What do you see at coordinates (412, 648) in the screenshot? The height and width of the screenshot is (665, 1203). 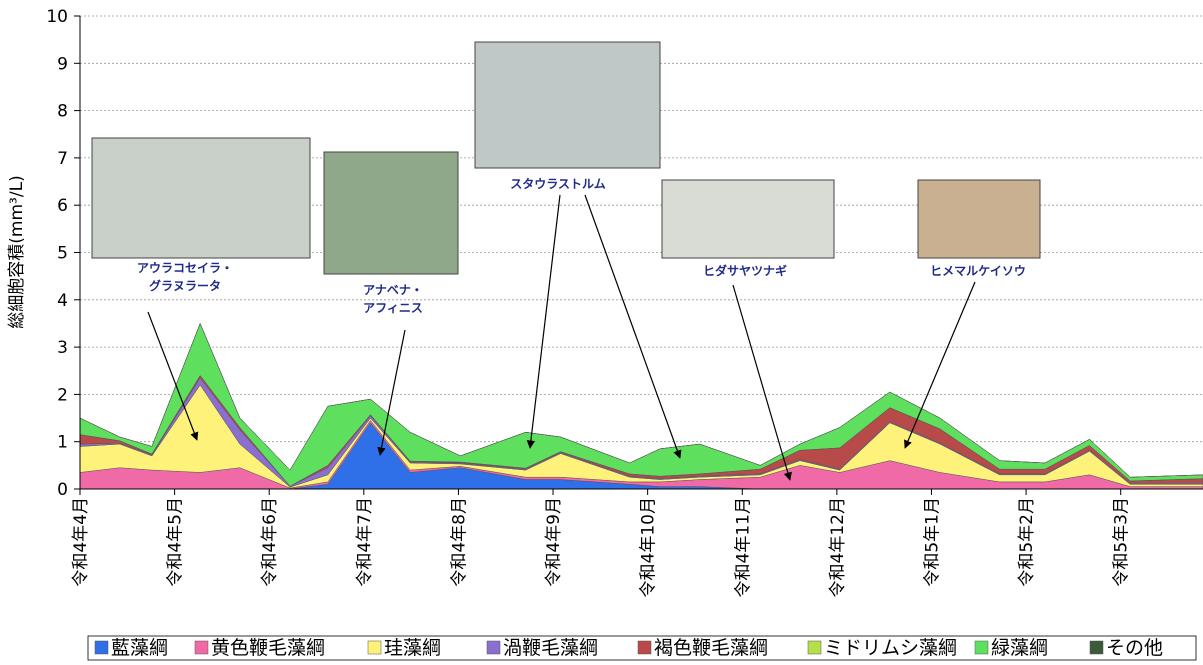 I see `legend-label: 珪藻綱` at bounding box center [412, 648].